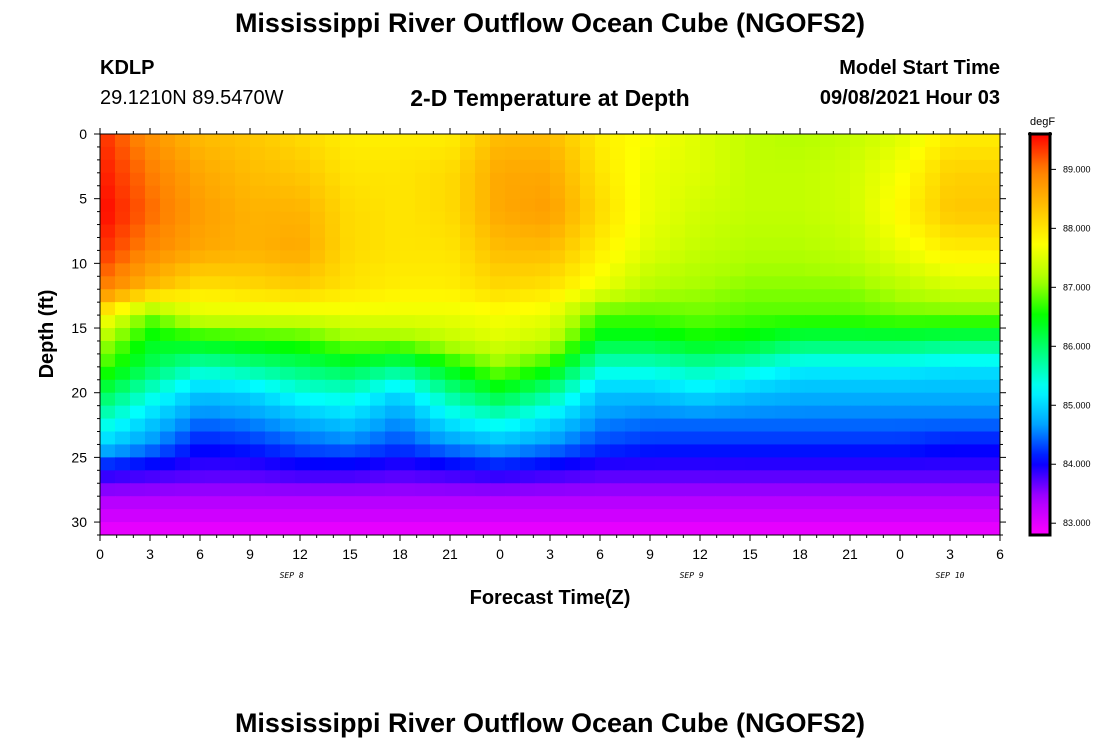 The height and width of the screenshot is (750, 1100). I want to click on station-id: KDLP, so click(127, 68).